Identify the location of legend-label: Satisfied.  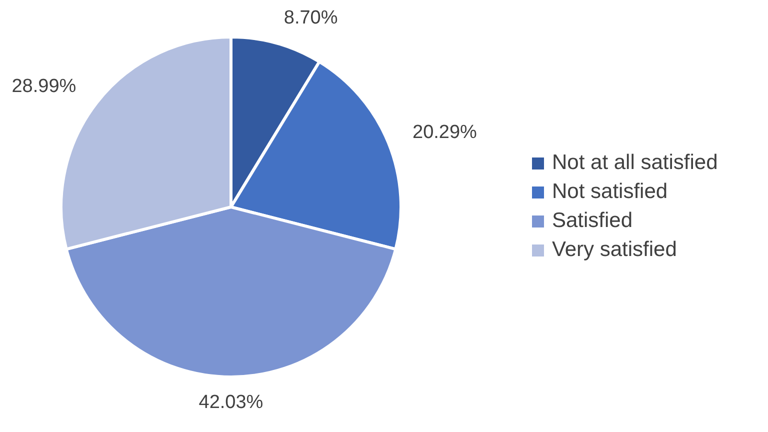
(592, 220).